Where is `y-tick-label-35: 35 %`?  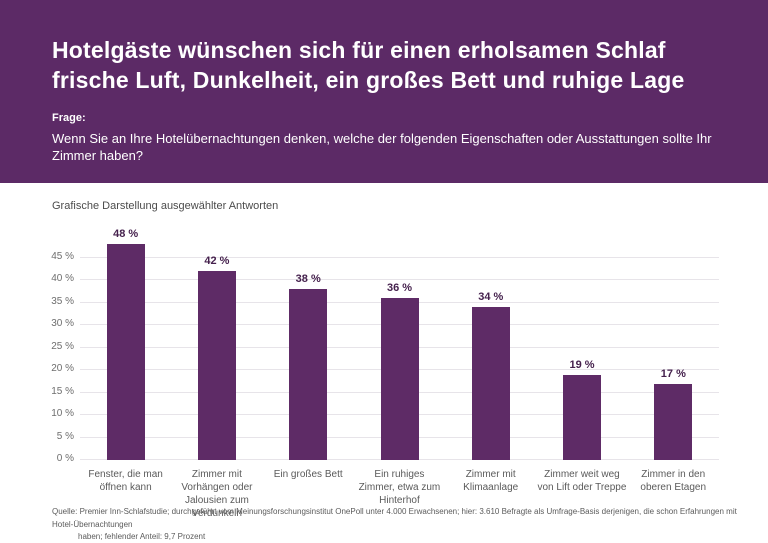 y-tick-label-35: 35 % is located at coordinates (62, 301).